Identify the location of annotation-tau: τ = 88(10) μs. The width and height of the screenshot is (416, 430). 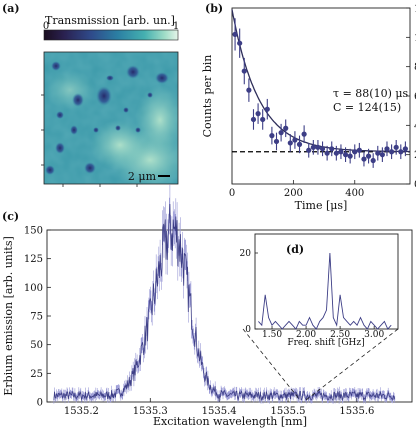
(371, 93).